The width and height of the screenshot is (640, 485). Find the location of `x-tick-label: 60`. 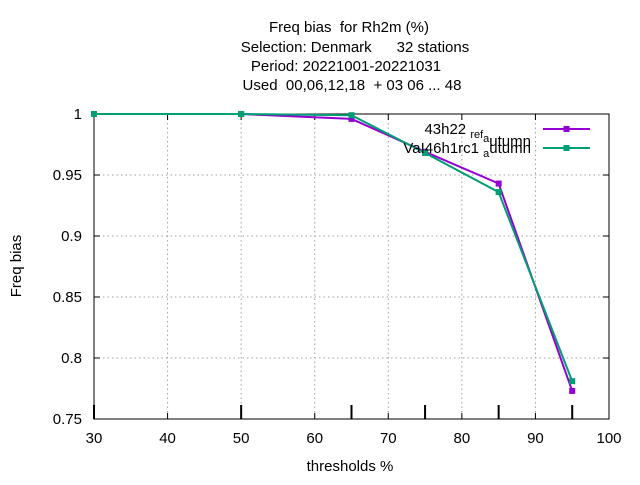

x-tick-label: 60 is located at coordinates (314, 438).